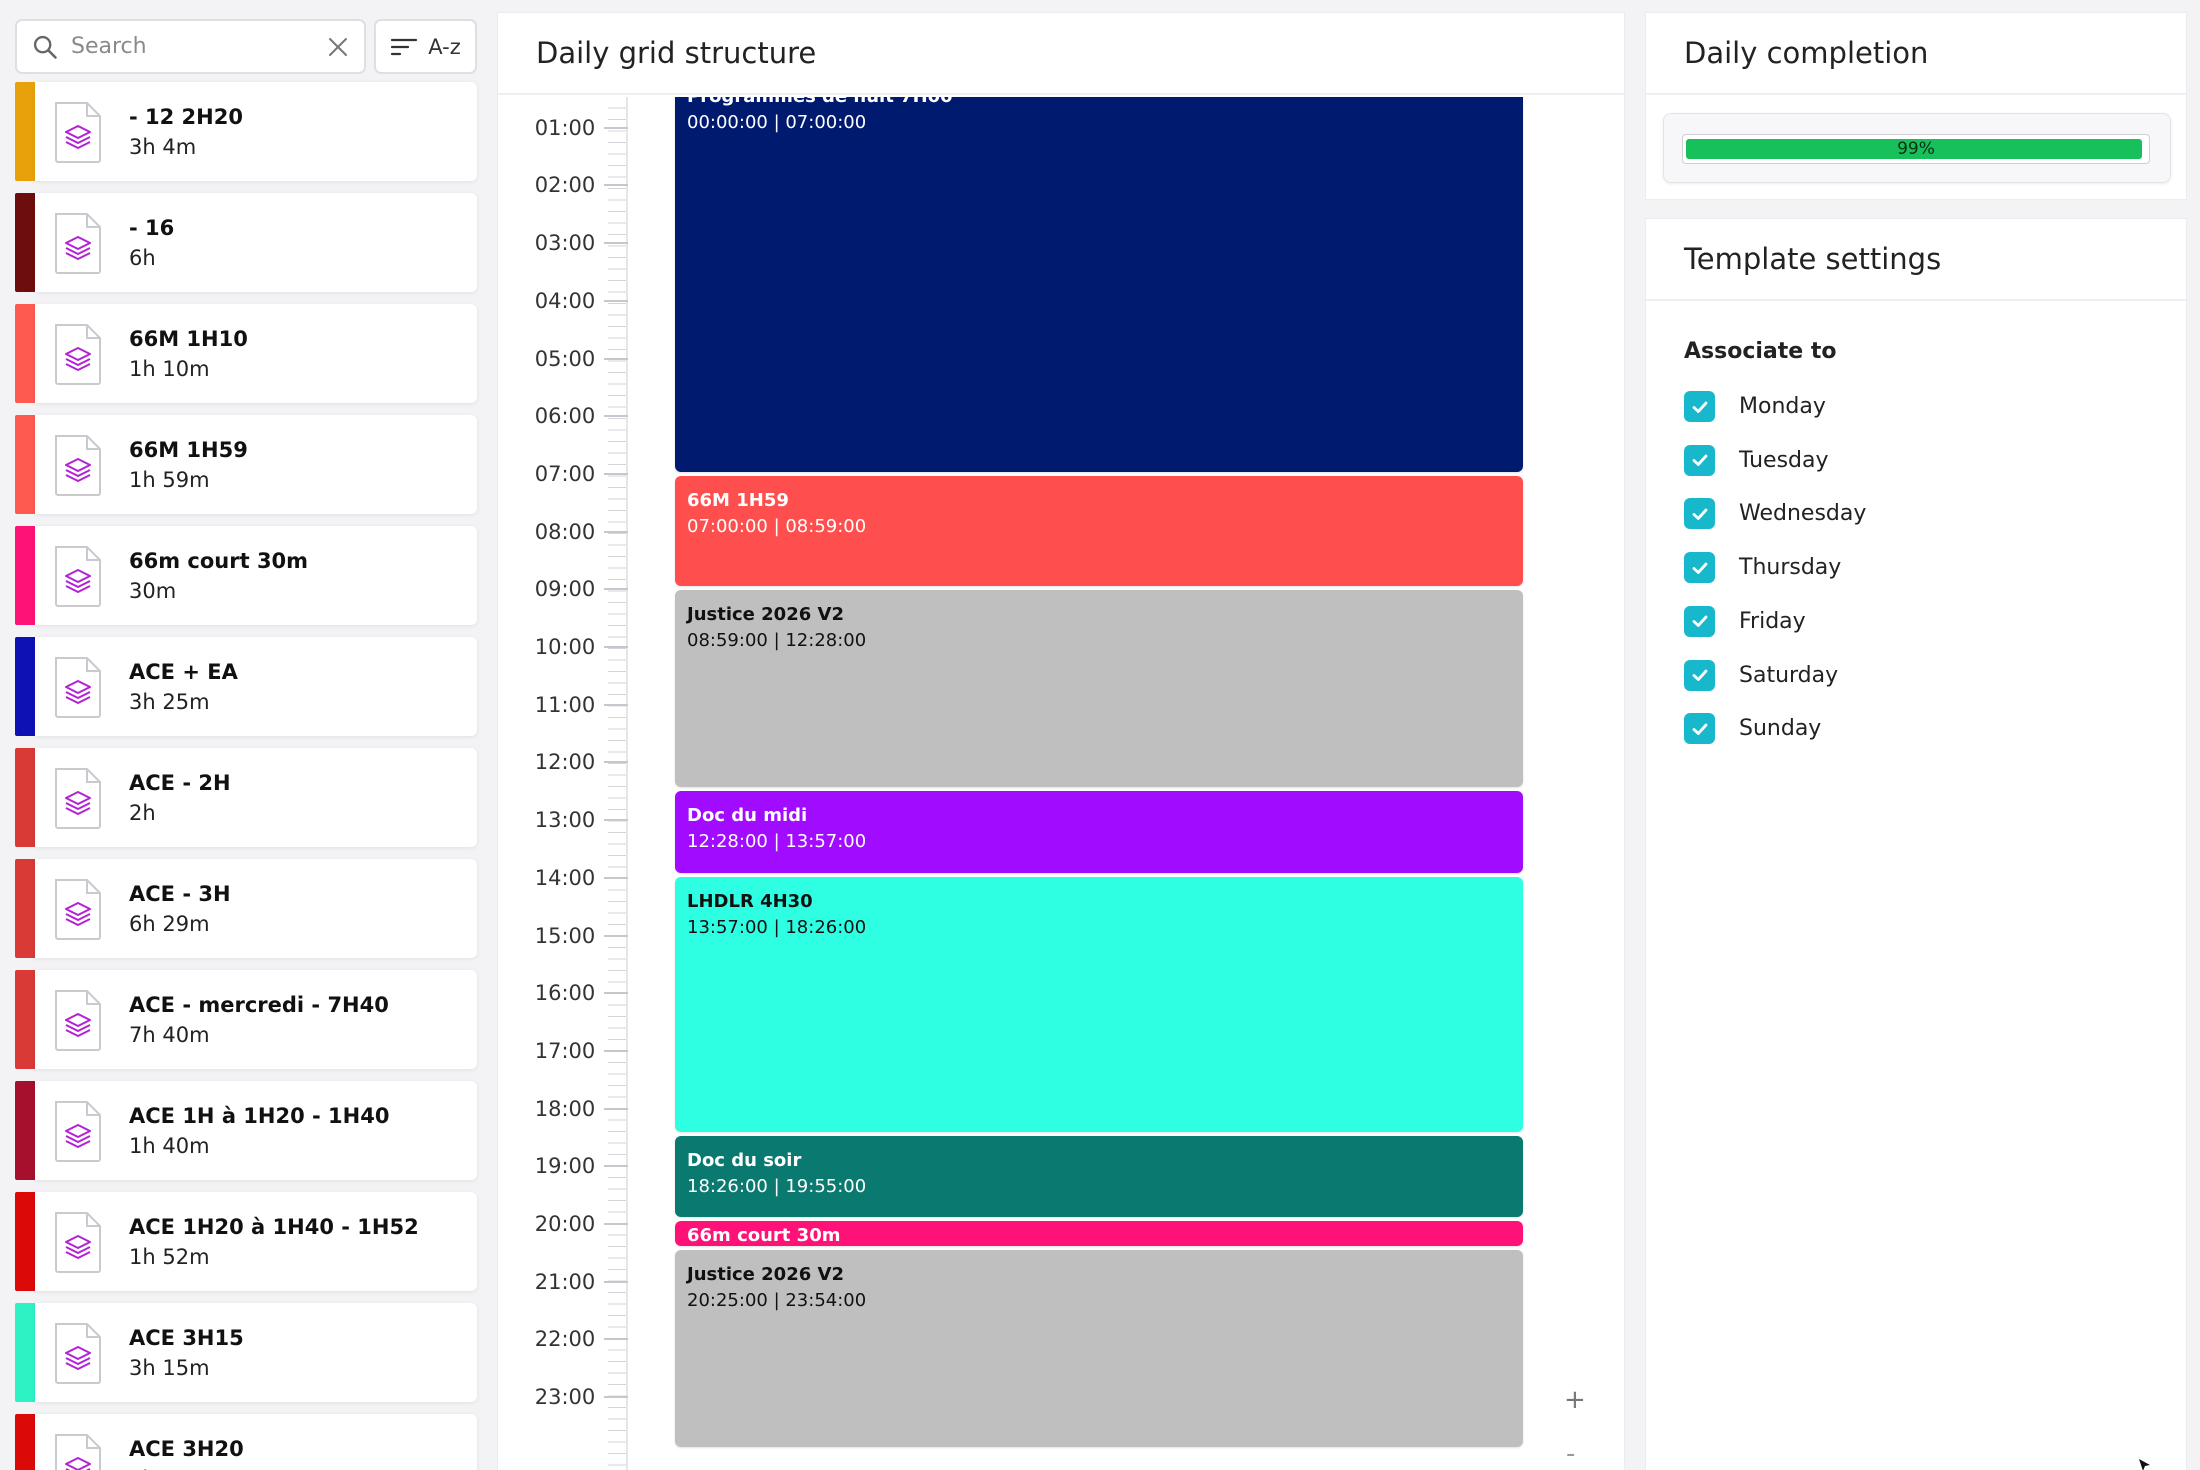 Image resolution: width=2200 pixels, height=1470 pixels. What do you see at coordinates (565, 1050) in the screenshot?
I see `hour-label: 17:00` at bounding box center [565, 1050].